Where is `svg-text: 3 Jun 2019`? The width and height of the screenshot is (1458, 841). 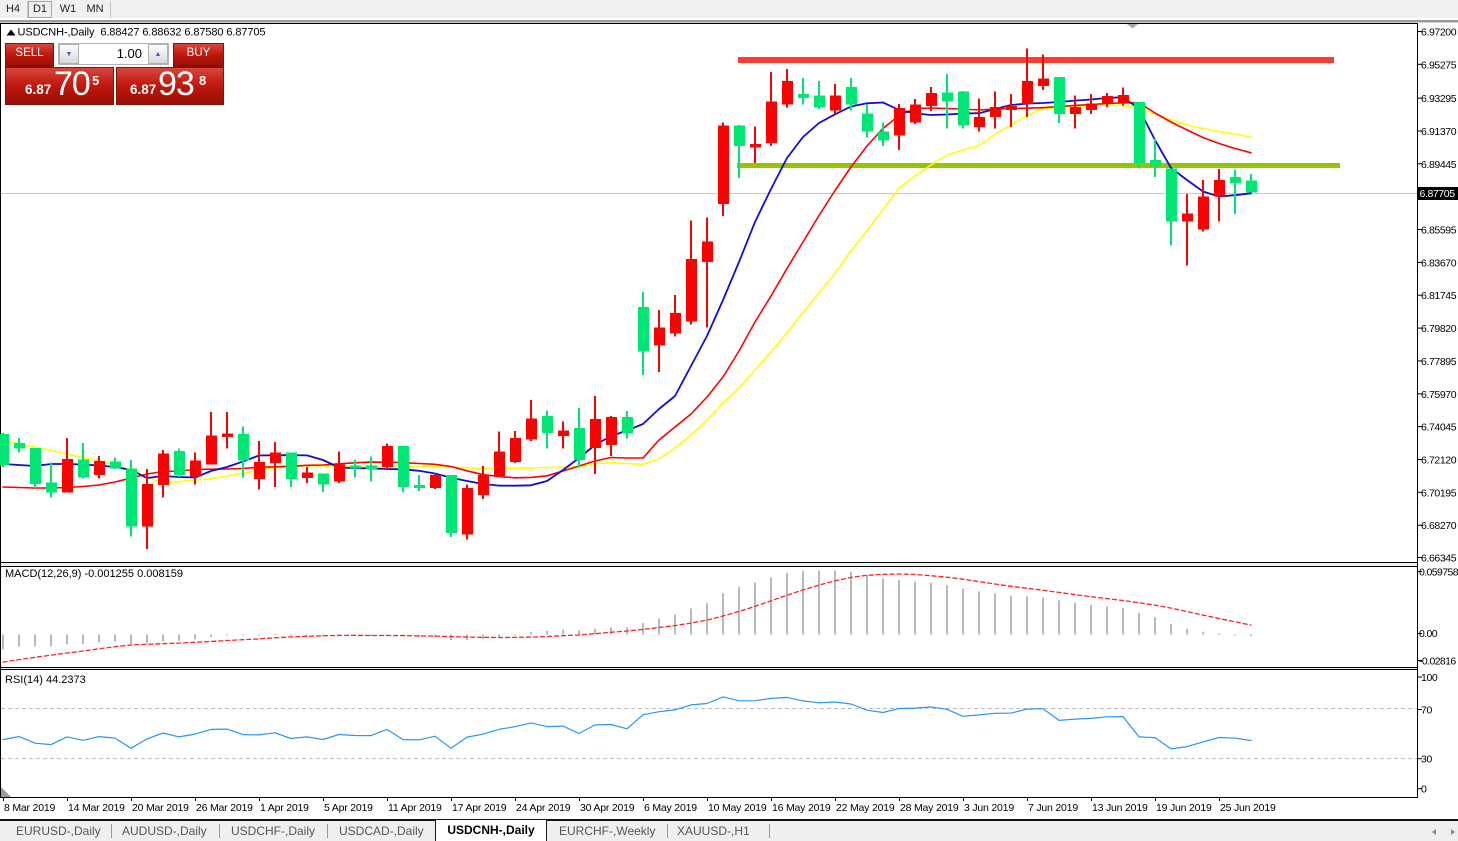 svg-text: 3 Jun 2019 is located at coordinates (989, 808).